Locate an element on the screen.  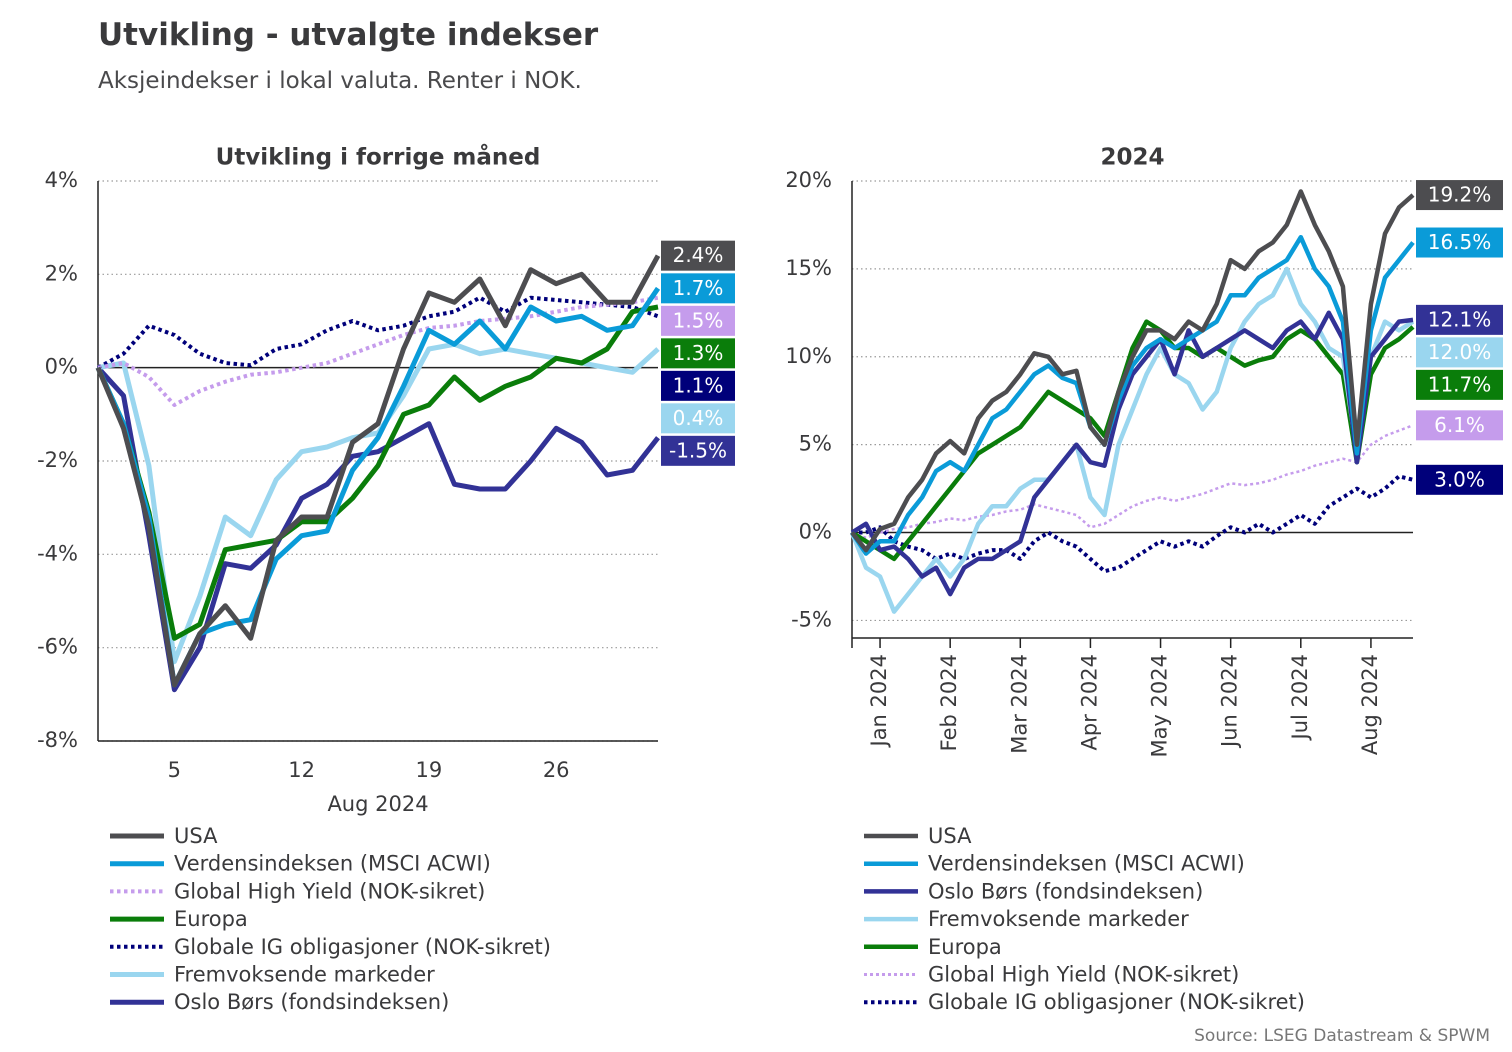
data-label: 1.5% is located at coordinates (698, 320).